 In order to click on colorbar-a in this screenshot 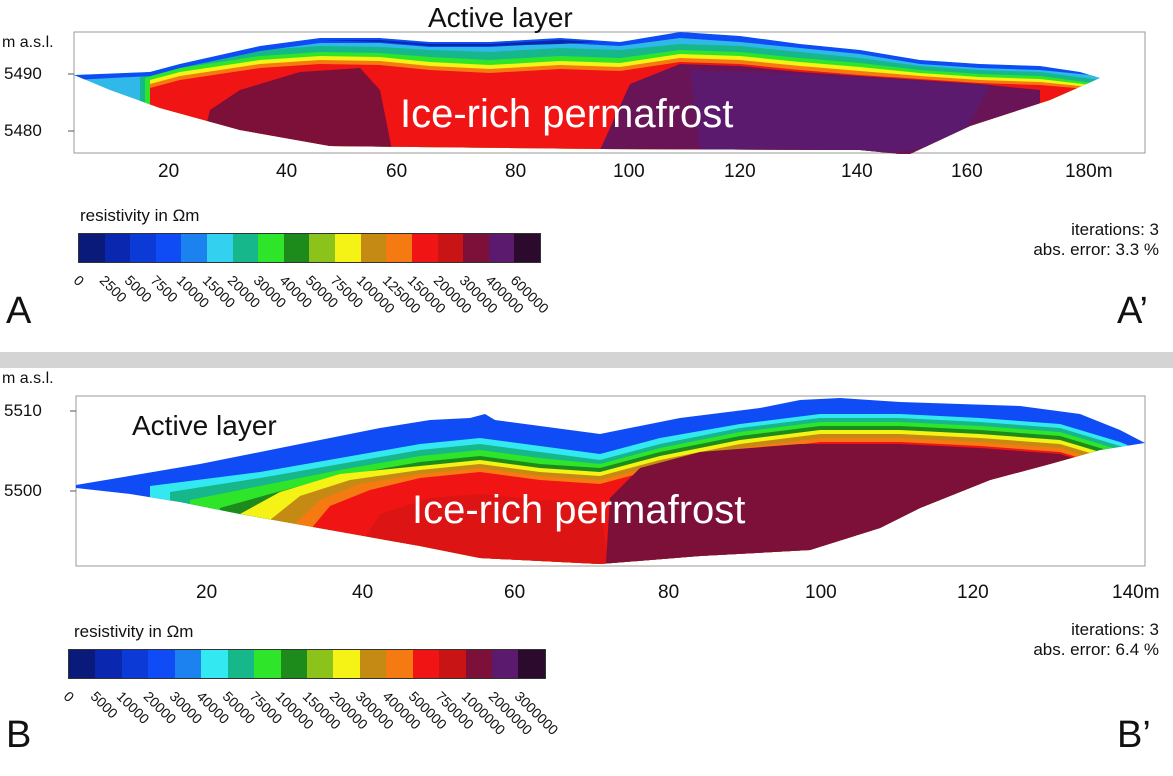, I will do `click(309, 248)`.